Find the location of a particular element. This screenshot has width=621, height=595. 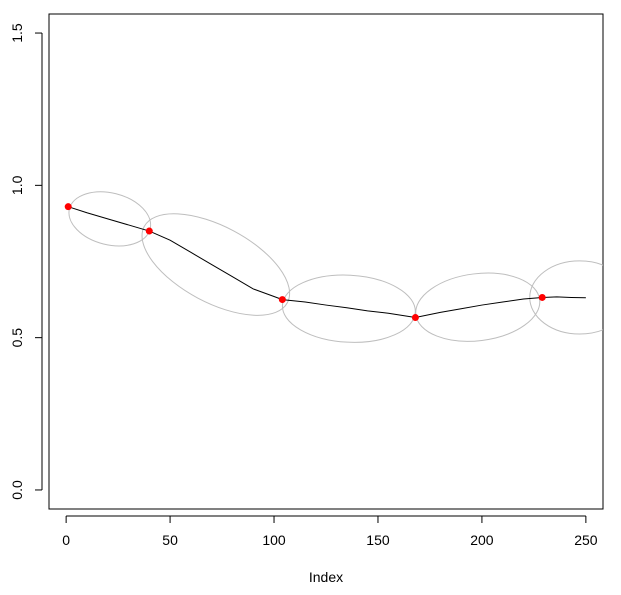

x-tick-label: 150 is located at coordinates (378, 540).